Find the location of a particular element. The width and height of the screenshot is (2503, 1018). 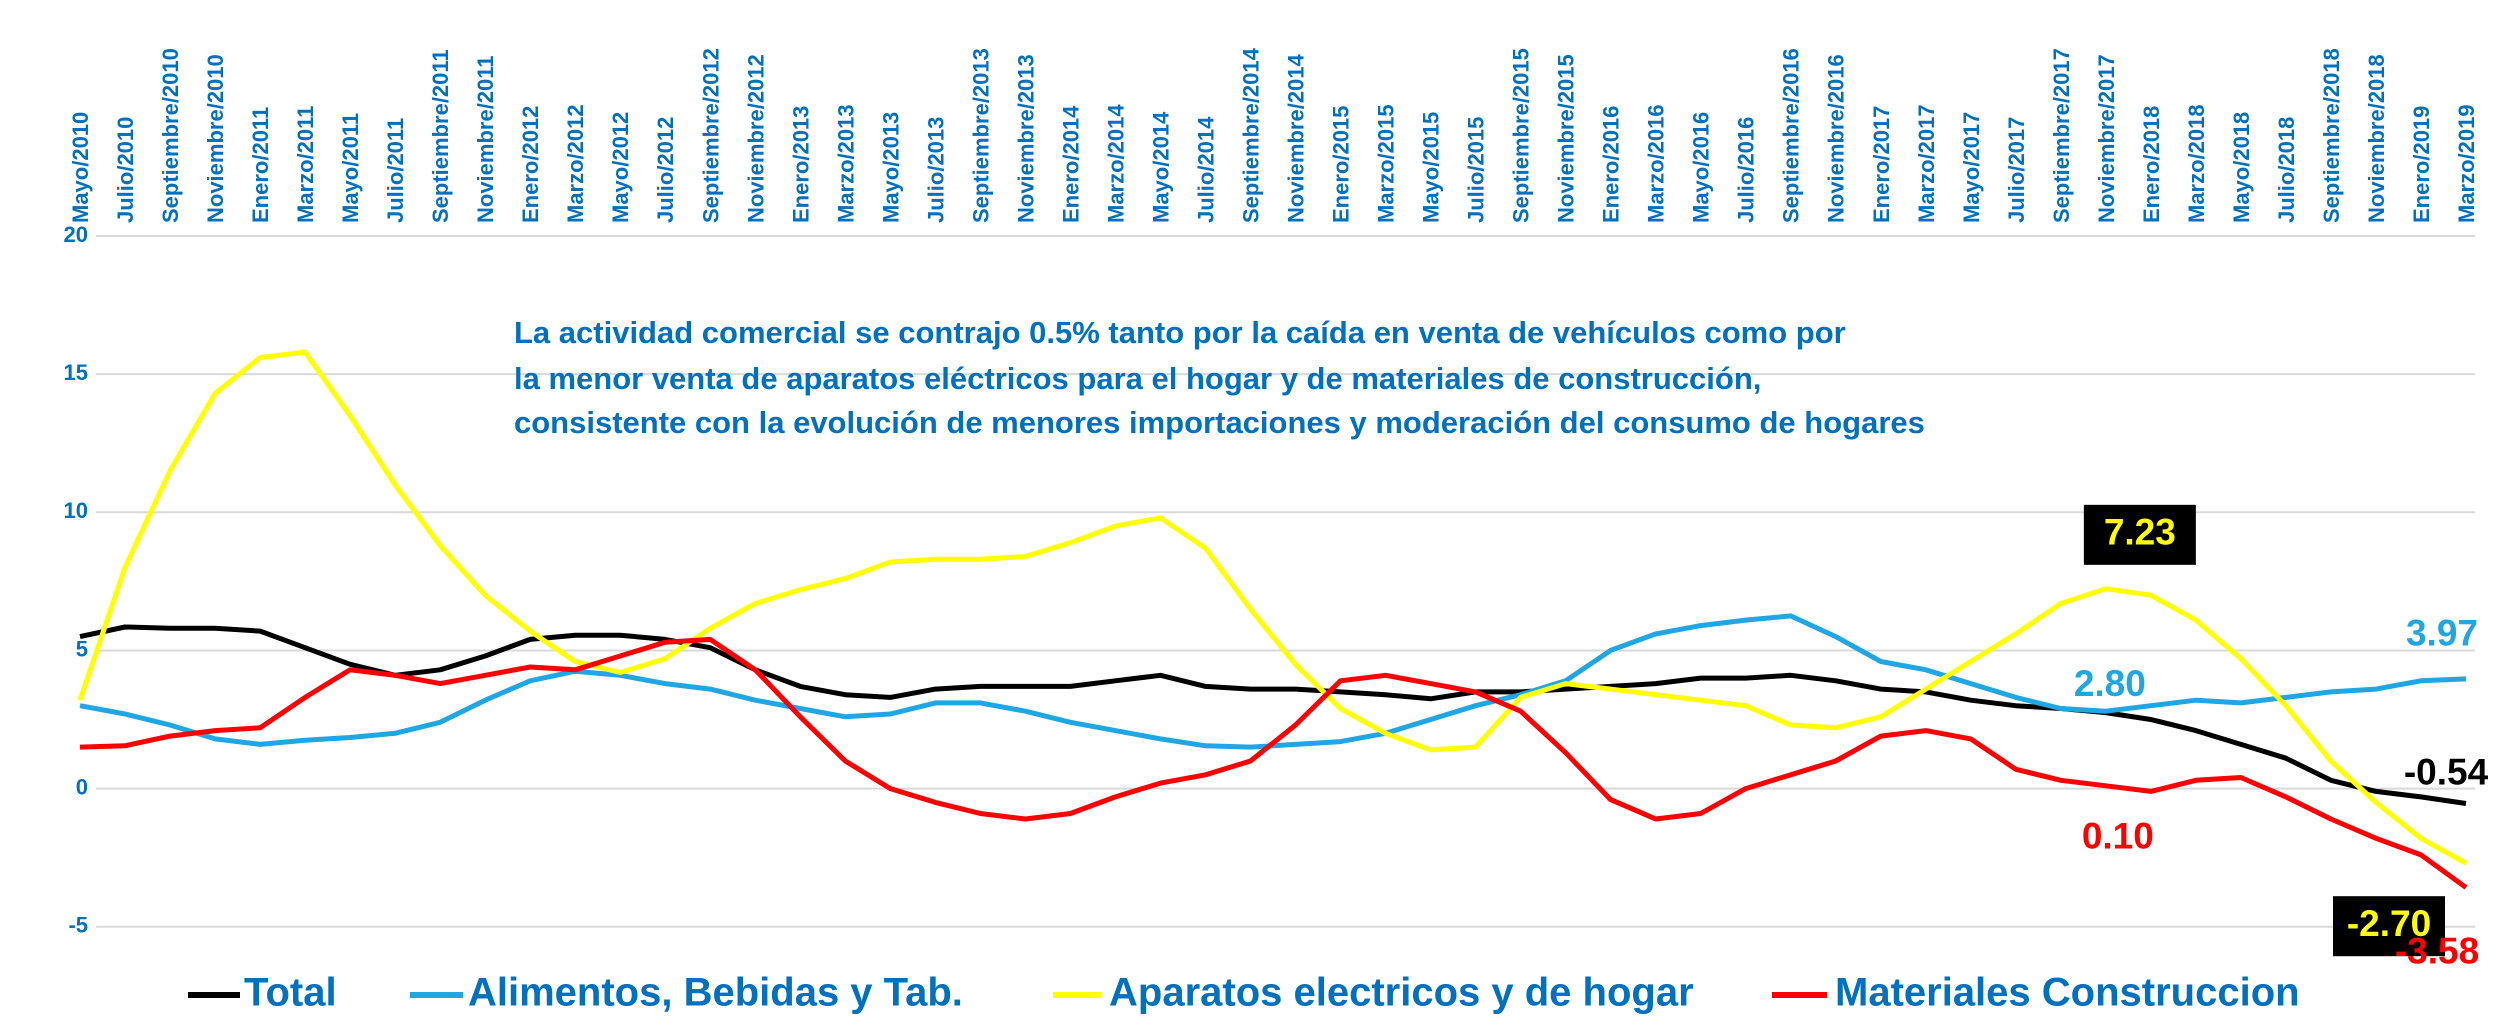

x-tick-label: Septiembre/2017 is located at coordinates (2061, 135).